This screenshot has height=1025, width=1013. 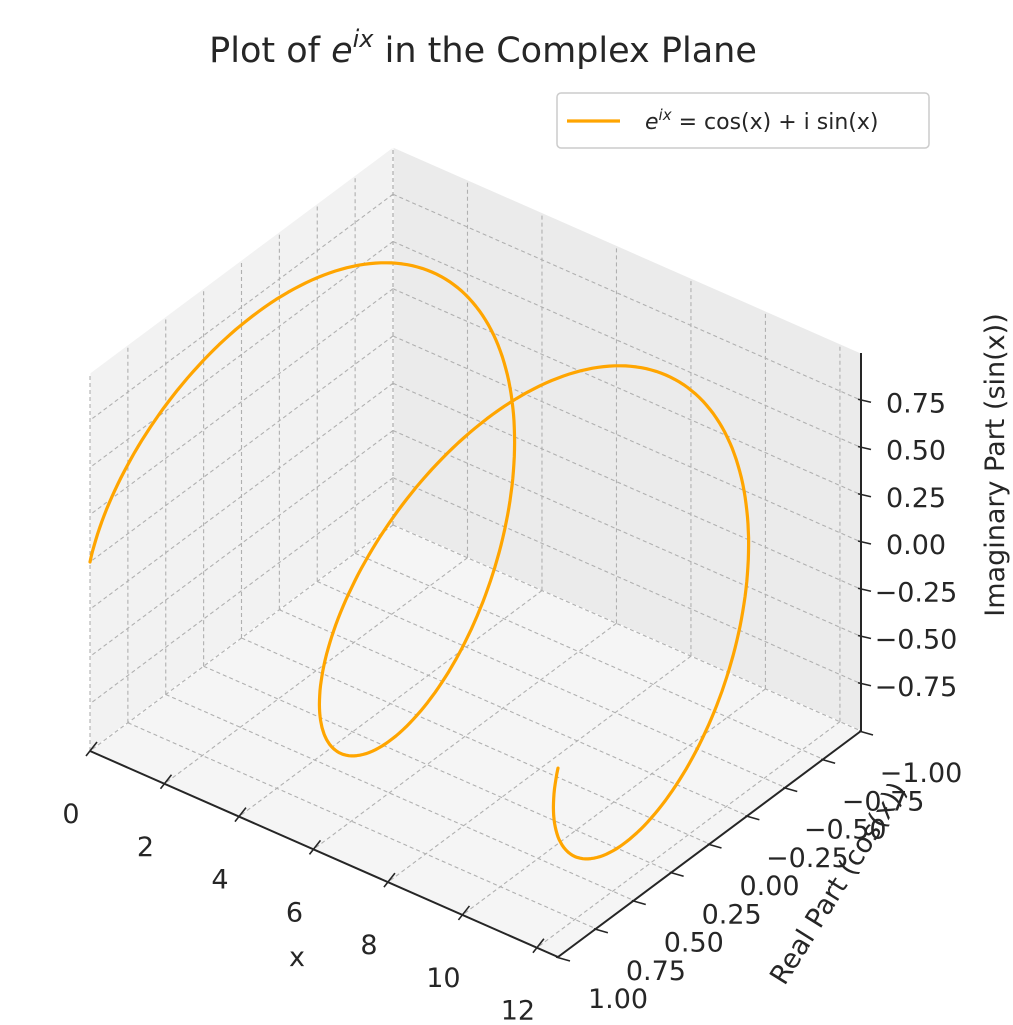 What do you see at coordinates (916, 592) in the screenshot?
I see `z-tick-label-2: −0.25` at bounding box center [916, 592].